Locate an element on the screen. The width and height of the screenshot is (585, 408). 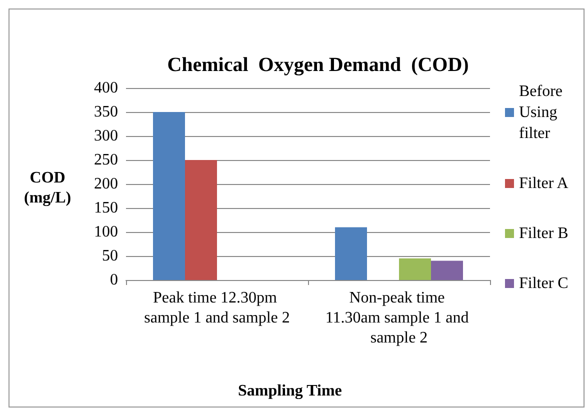
y-tick-label: 100 is located at coordinates (106, 232).